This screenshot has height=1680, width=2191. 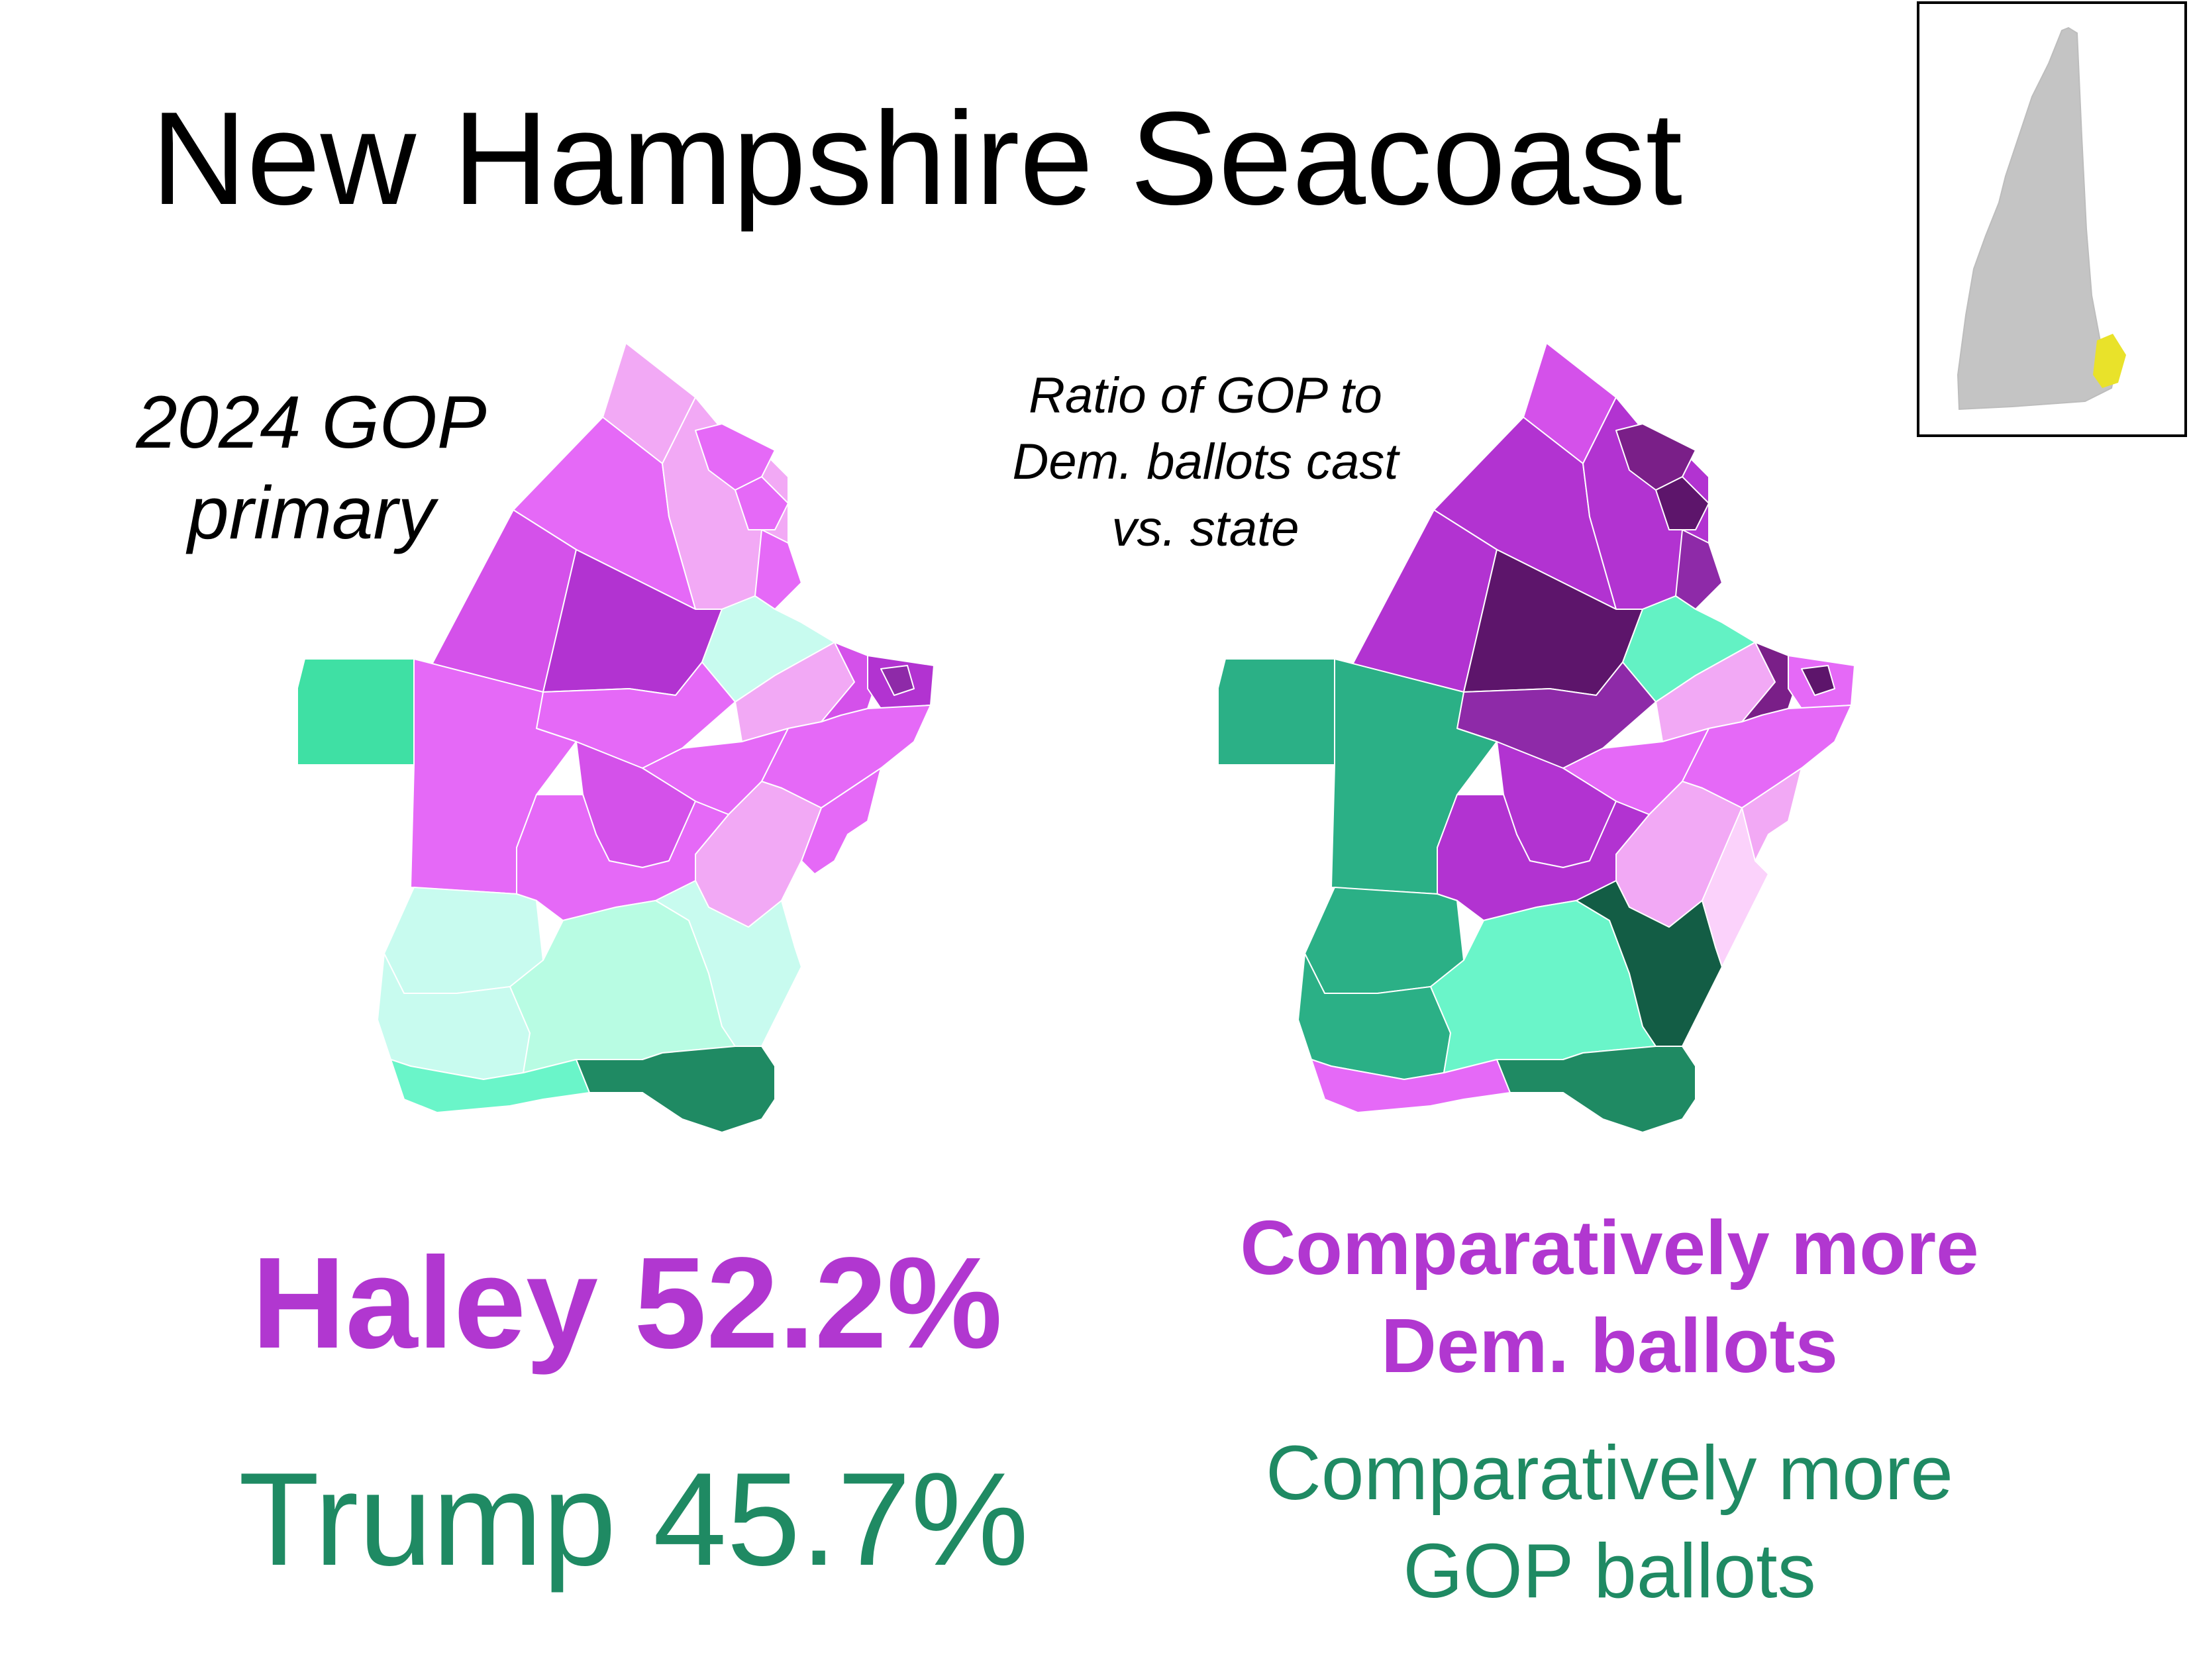 I want to click on haley-result: Haley 52.2%, so click(x=627, y=1302).